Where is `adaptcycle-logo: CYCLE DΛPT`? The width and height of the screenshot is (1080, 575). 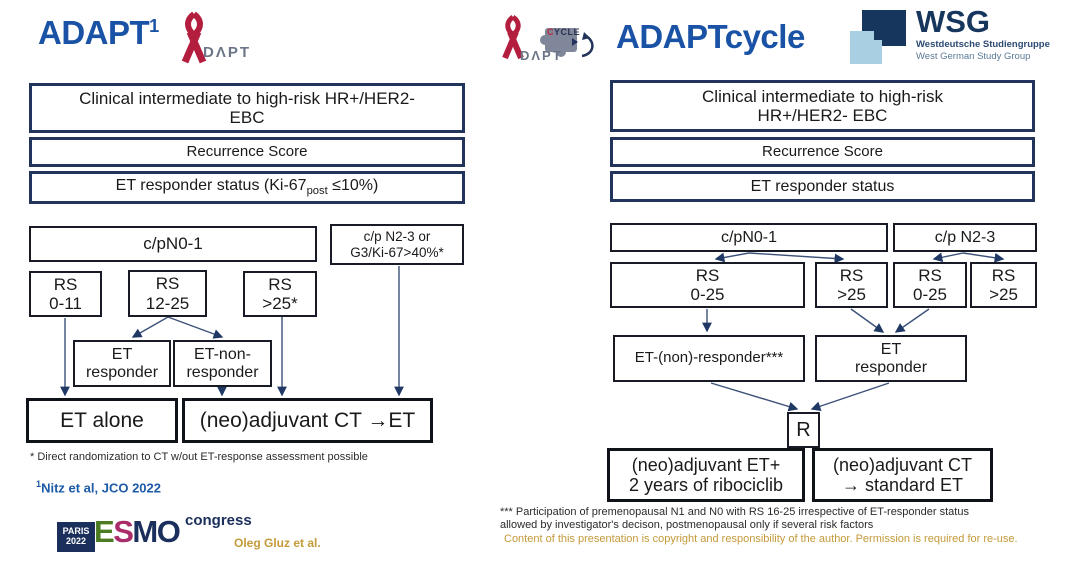 adaptcycle-logo: CYCLE DΛPT is located at coordinates (553, 43).